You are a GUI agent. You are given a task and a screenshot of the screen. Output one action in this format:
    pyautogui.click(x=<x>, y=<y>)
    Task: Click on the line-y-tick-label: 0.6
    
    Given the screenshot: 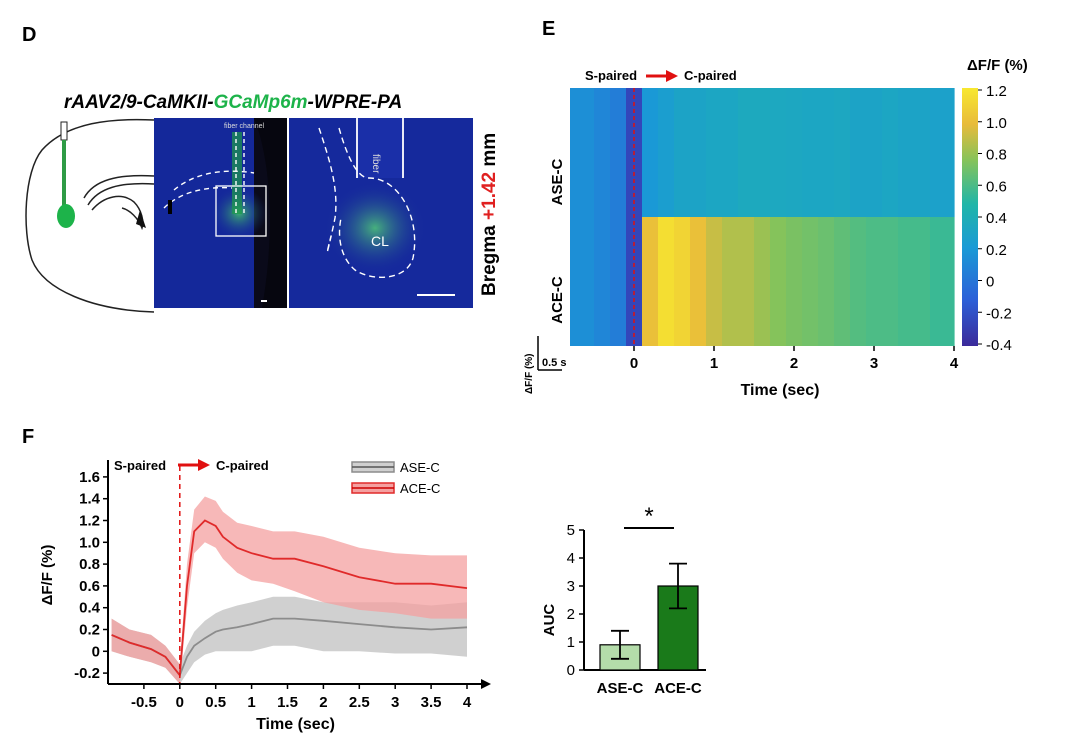 What is the action you would take?
    pyautogui.click(x=89, y=586)
    